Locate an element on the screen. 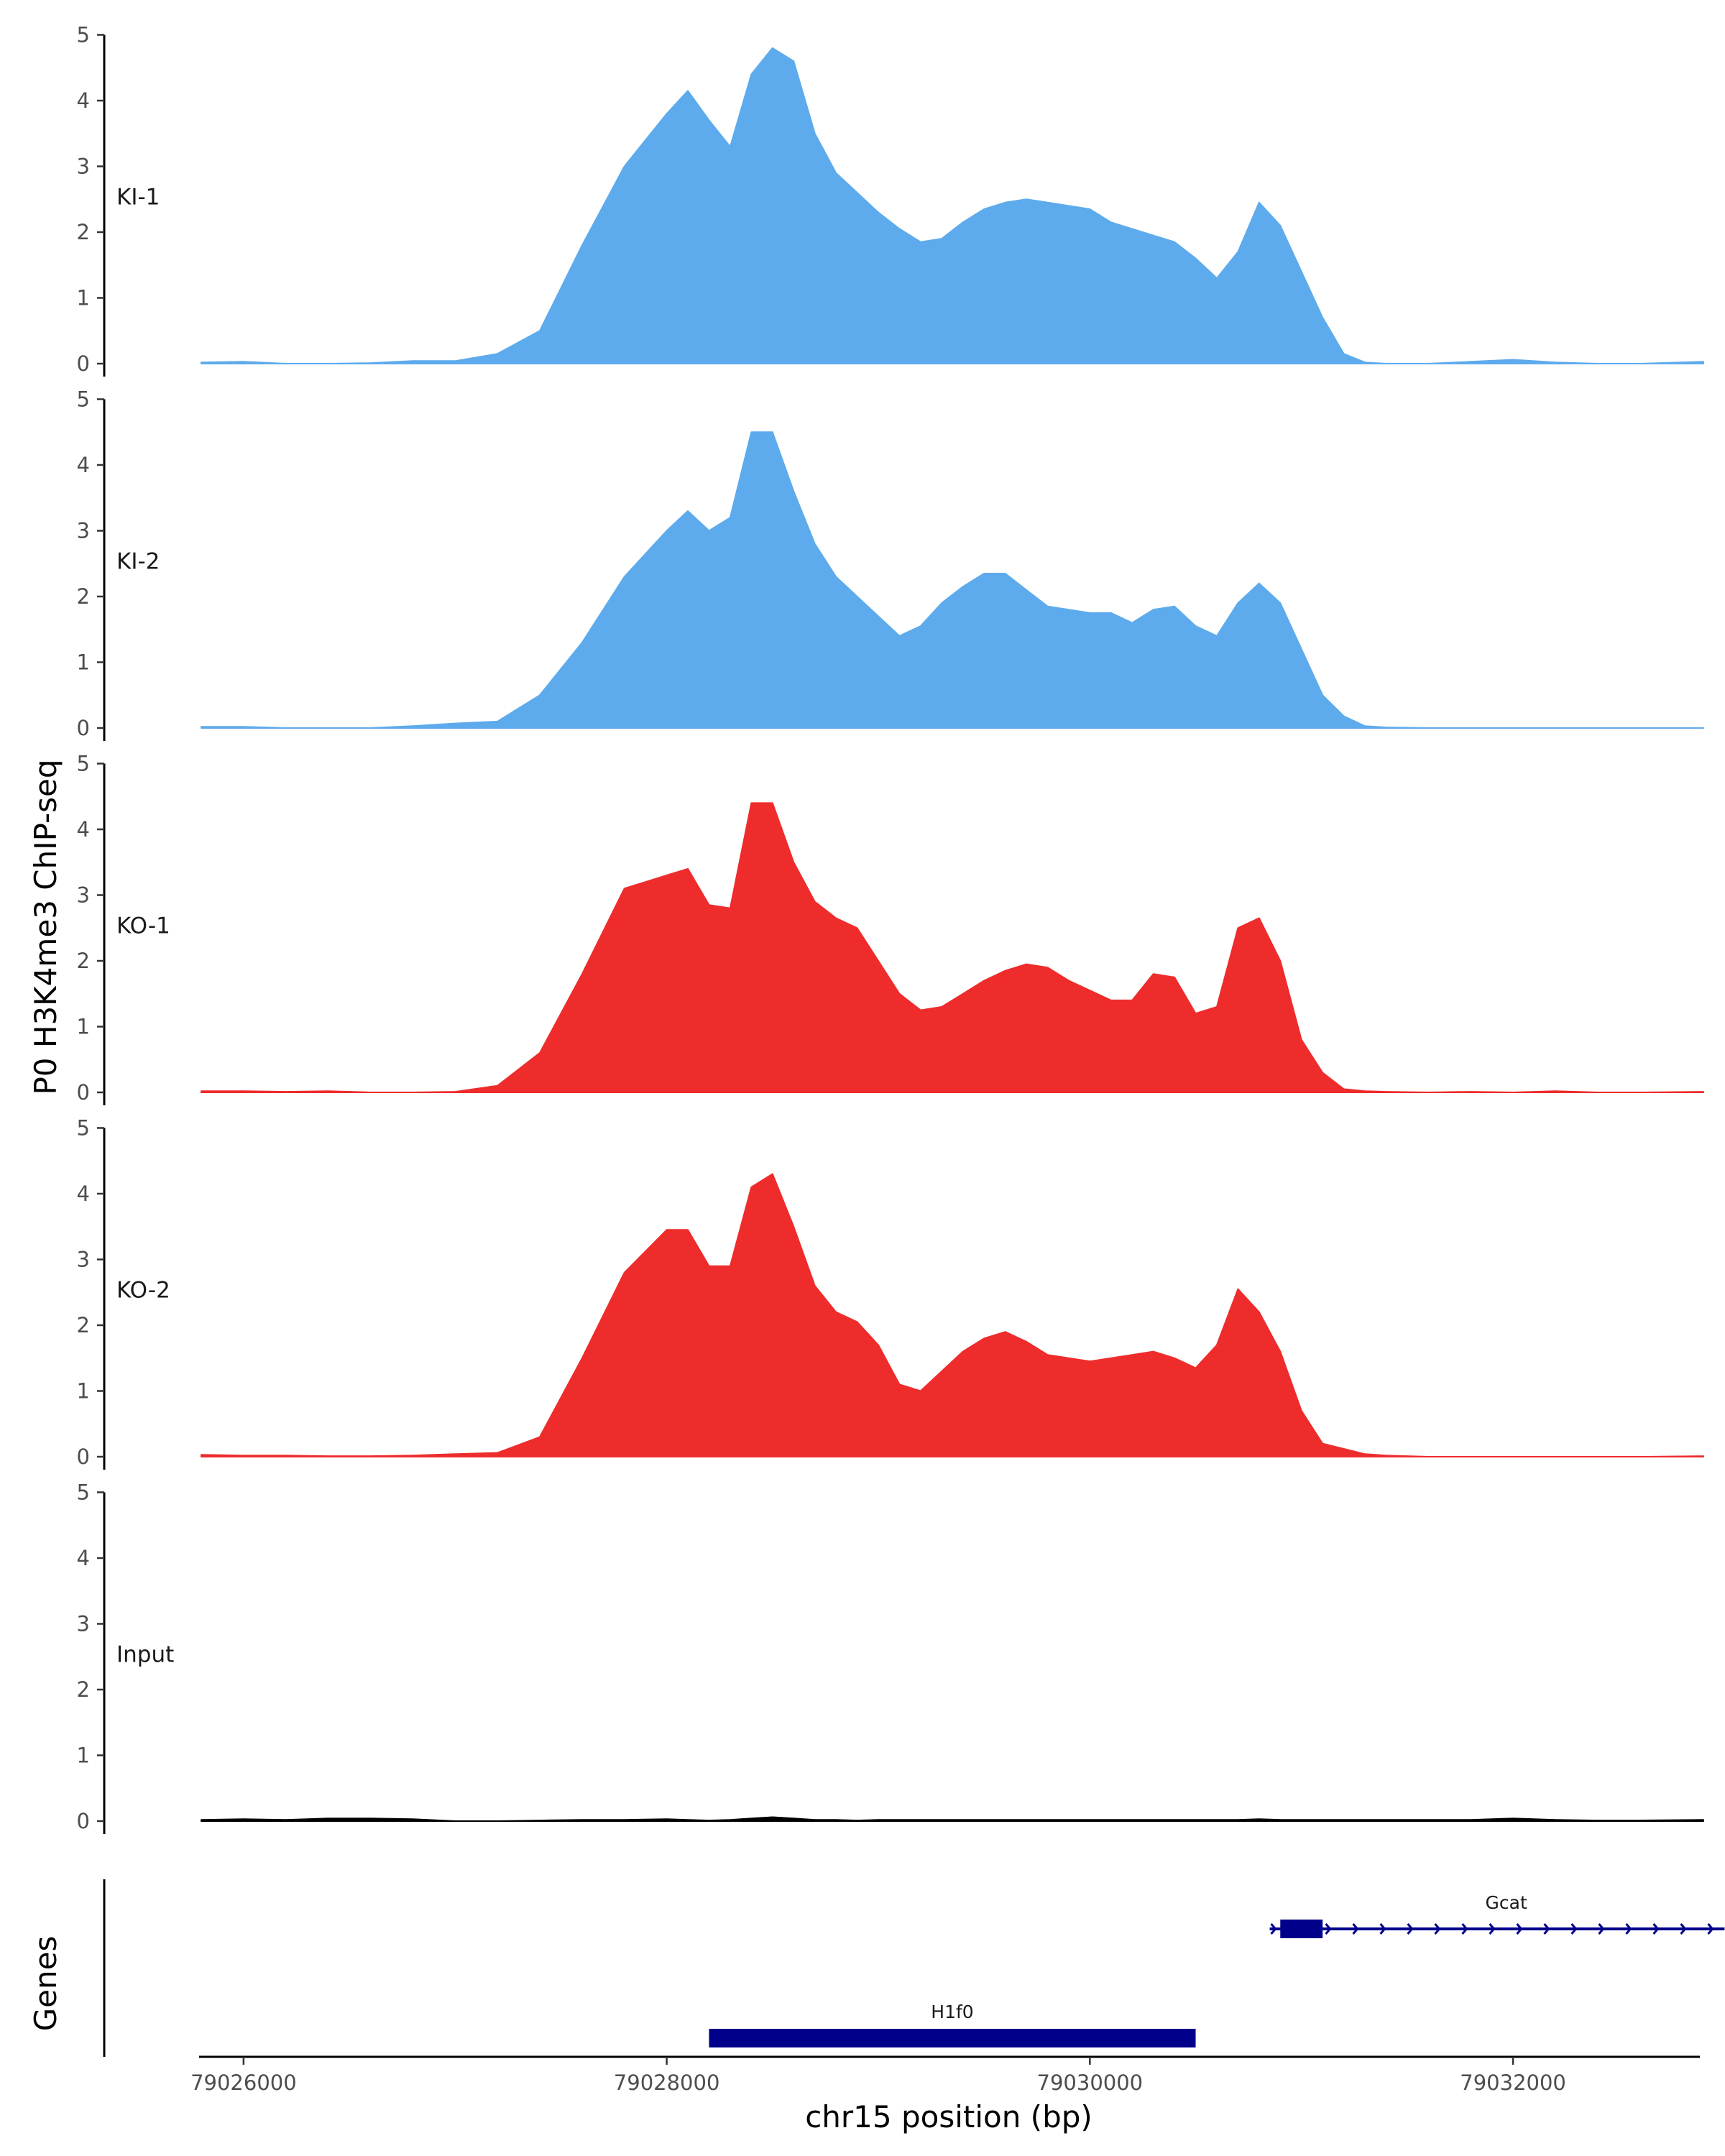  signal-area-input is located at coordinates (952, 1819).